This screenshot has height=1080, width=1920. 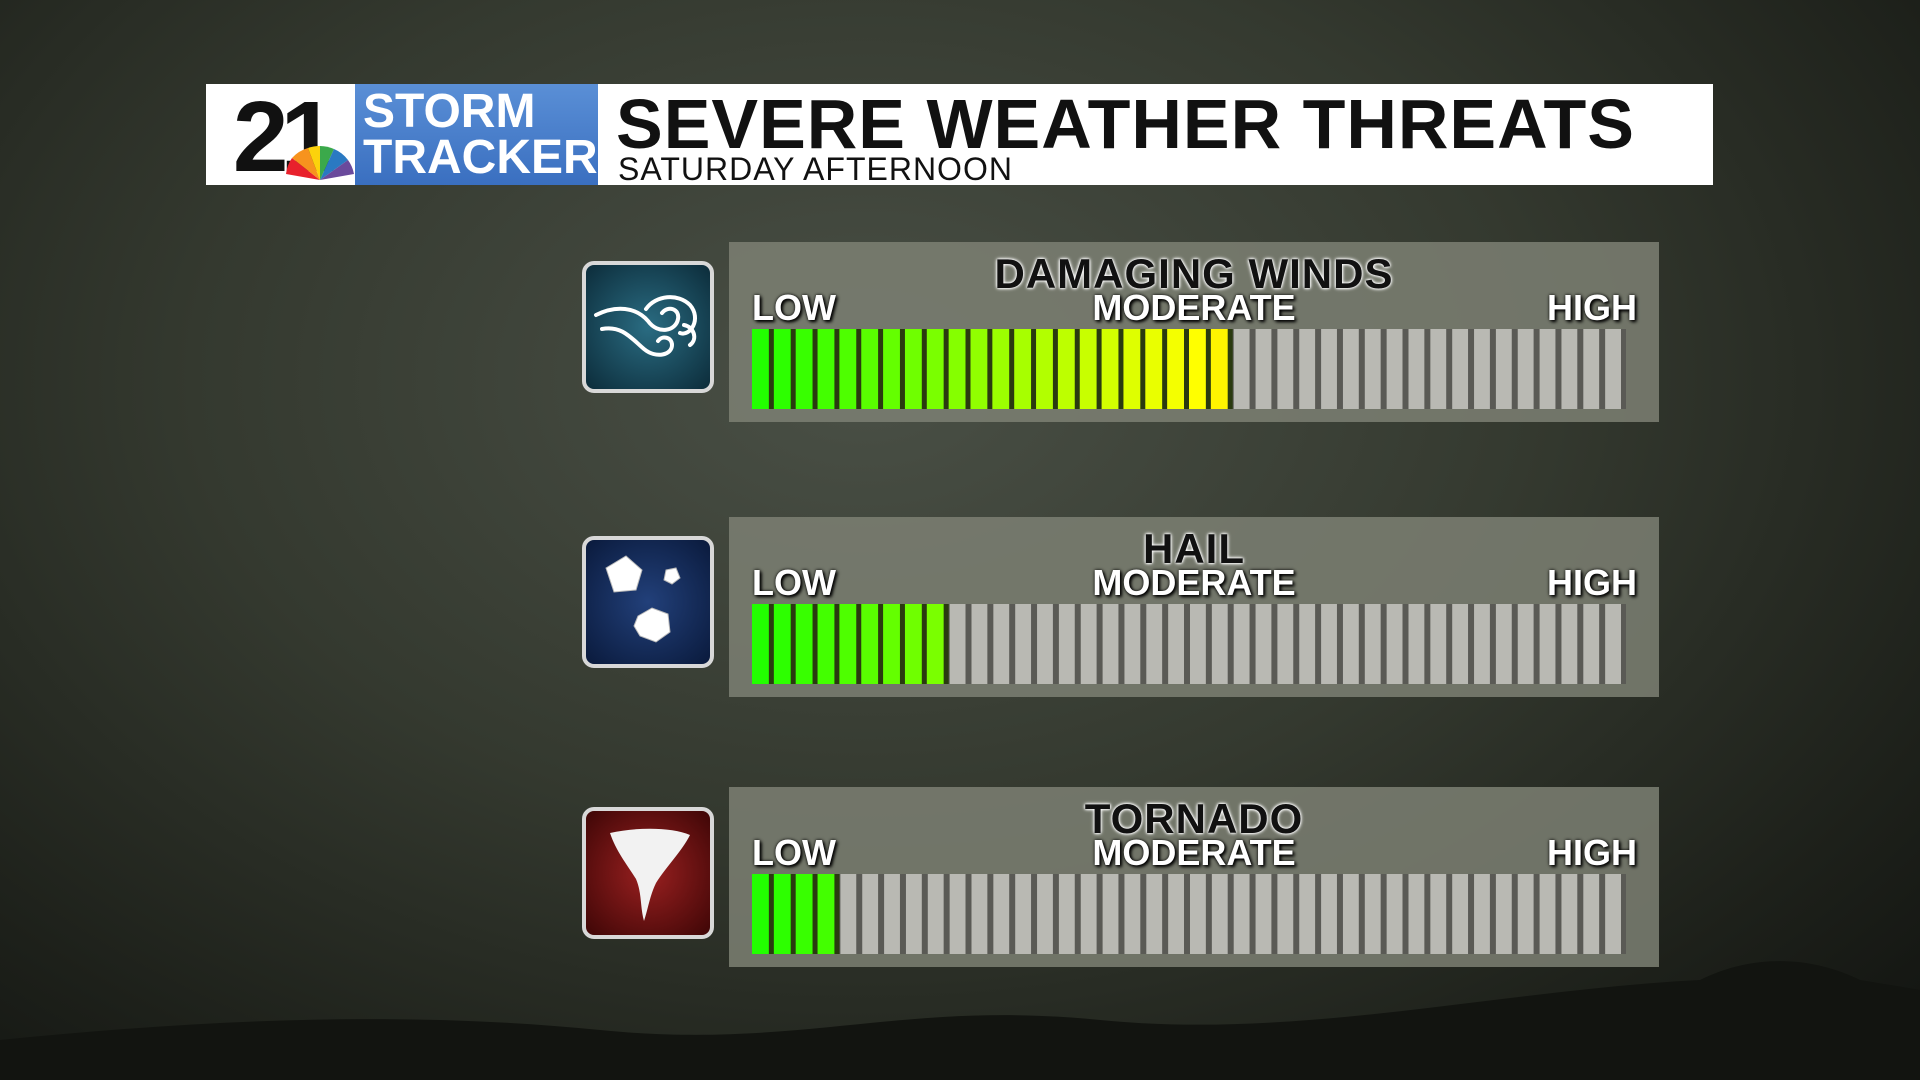 I want to click on wind-icon, so click(x=648, y=327).